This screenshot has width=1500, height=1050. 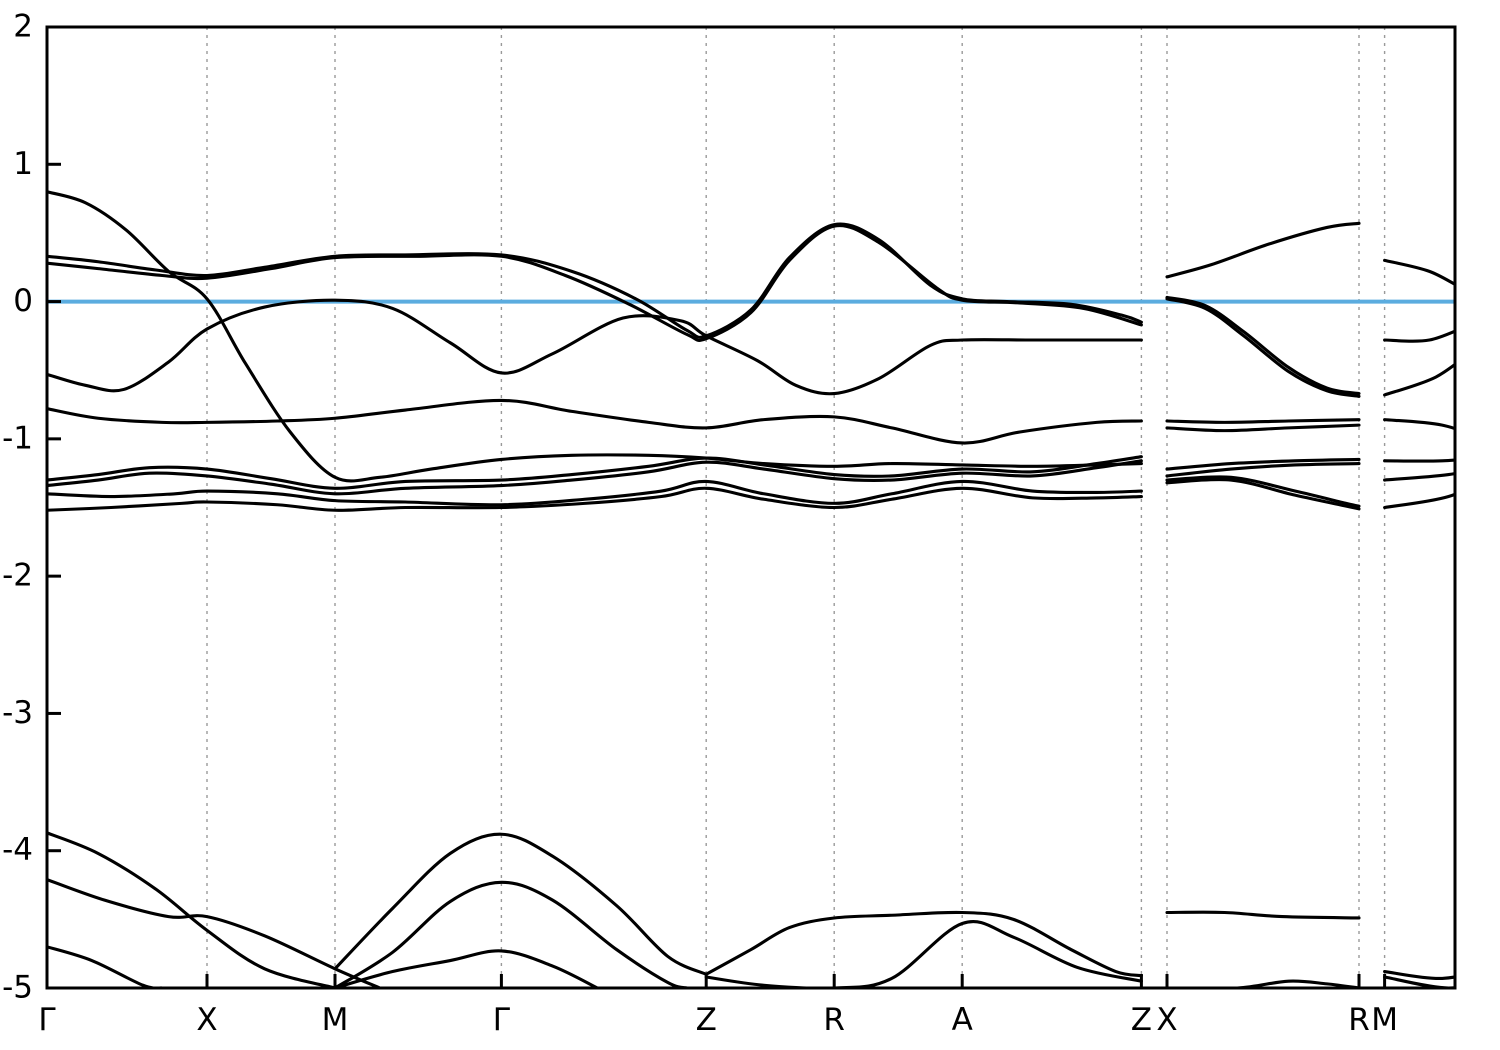 I want to click on y-axis-tick-labels: 2 1 0 -1 -2 -3 -4 -5, so click(x=17, y=507).